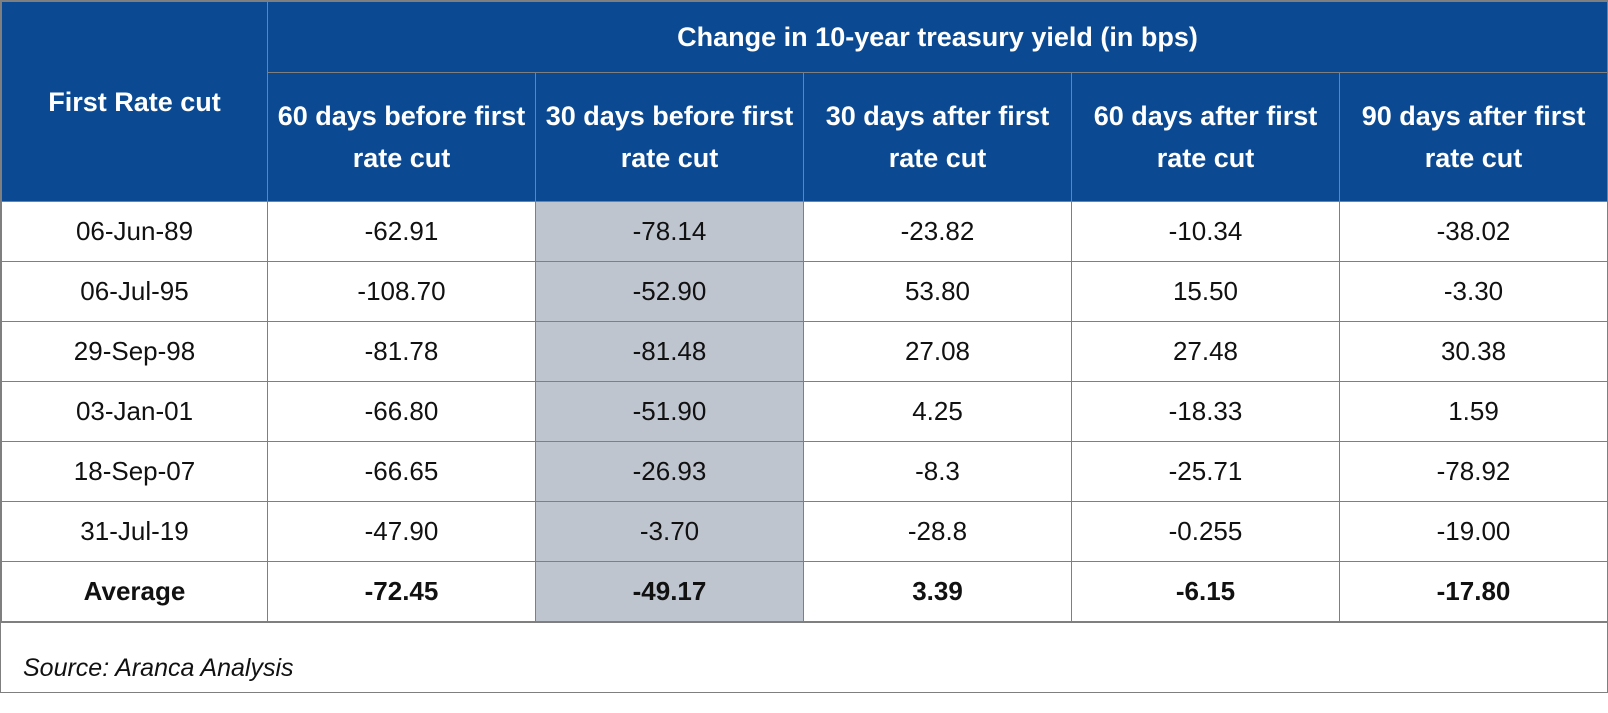 This screenshot has height=713, width=1608. What do you see at coordinates (669, 291) in the screenshot?
I see `yield-change-cell: -52.90` at bounding box center [669, 291].